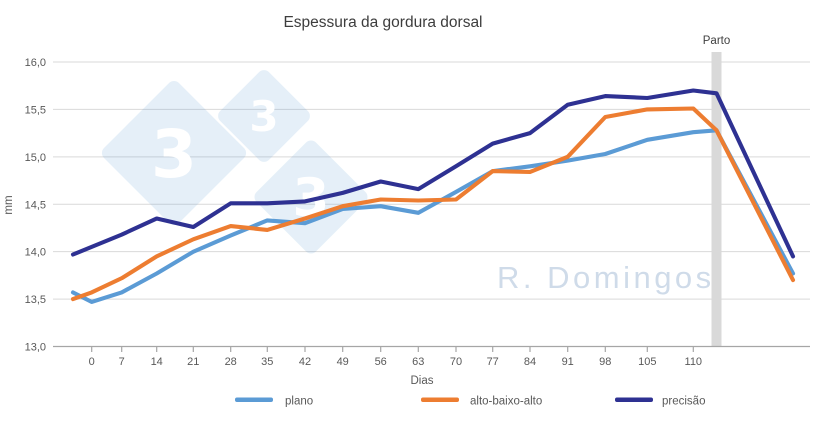  What do you see at coordinates (35, 110) in the screenshot?
I see `y-tick-label: 15,5` at bounding box center [35, 110].